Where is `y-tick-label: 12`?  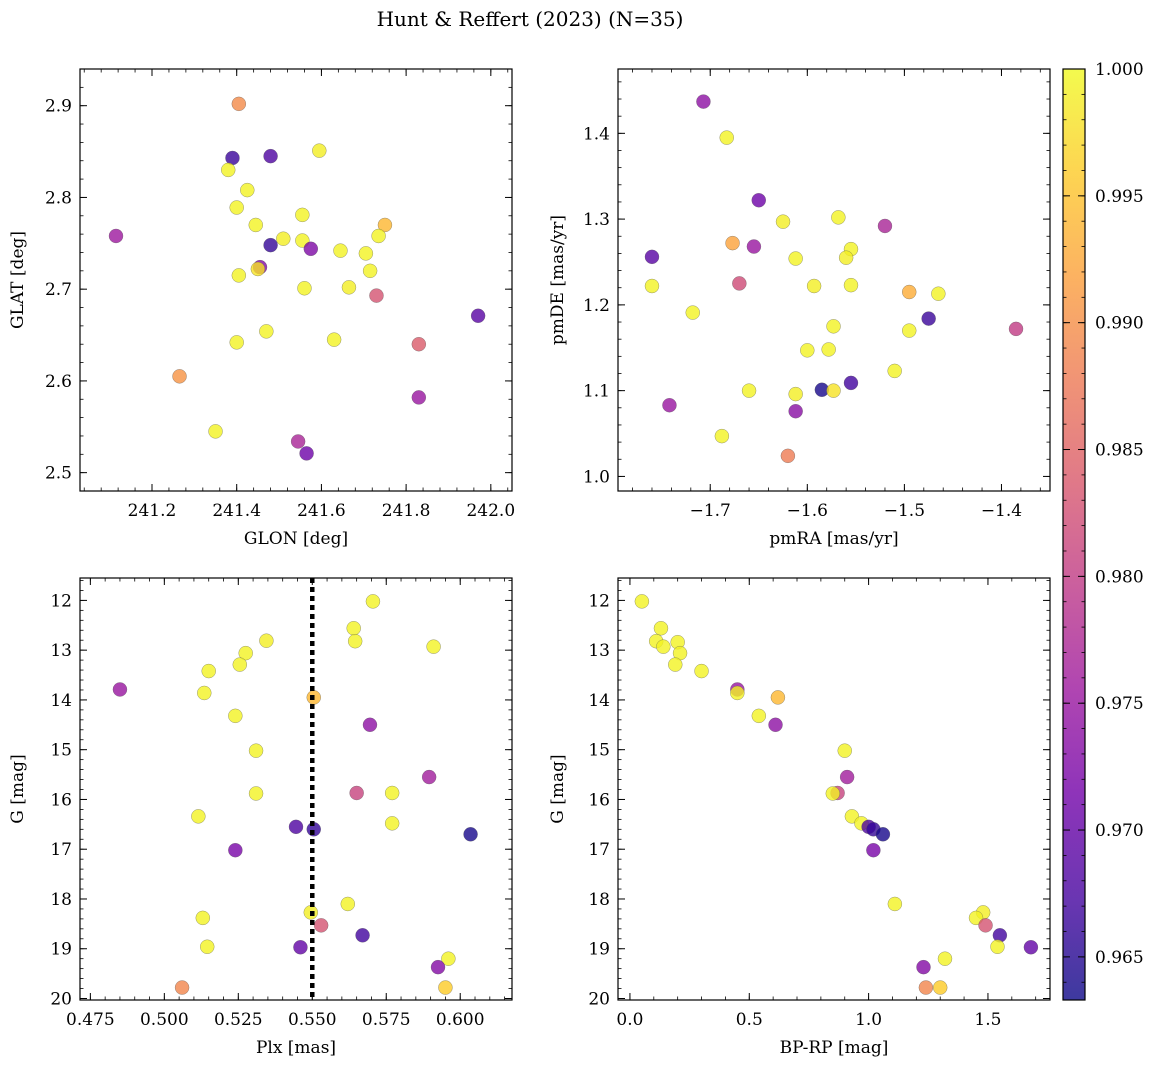
y-tick-label: 12 is located at coordinates (599, 601).